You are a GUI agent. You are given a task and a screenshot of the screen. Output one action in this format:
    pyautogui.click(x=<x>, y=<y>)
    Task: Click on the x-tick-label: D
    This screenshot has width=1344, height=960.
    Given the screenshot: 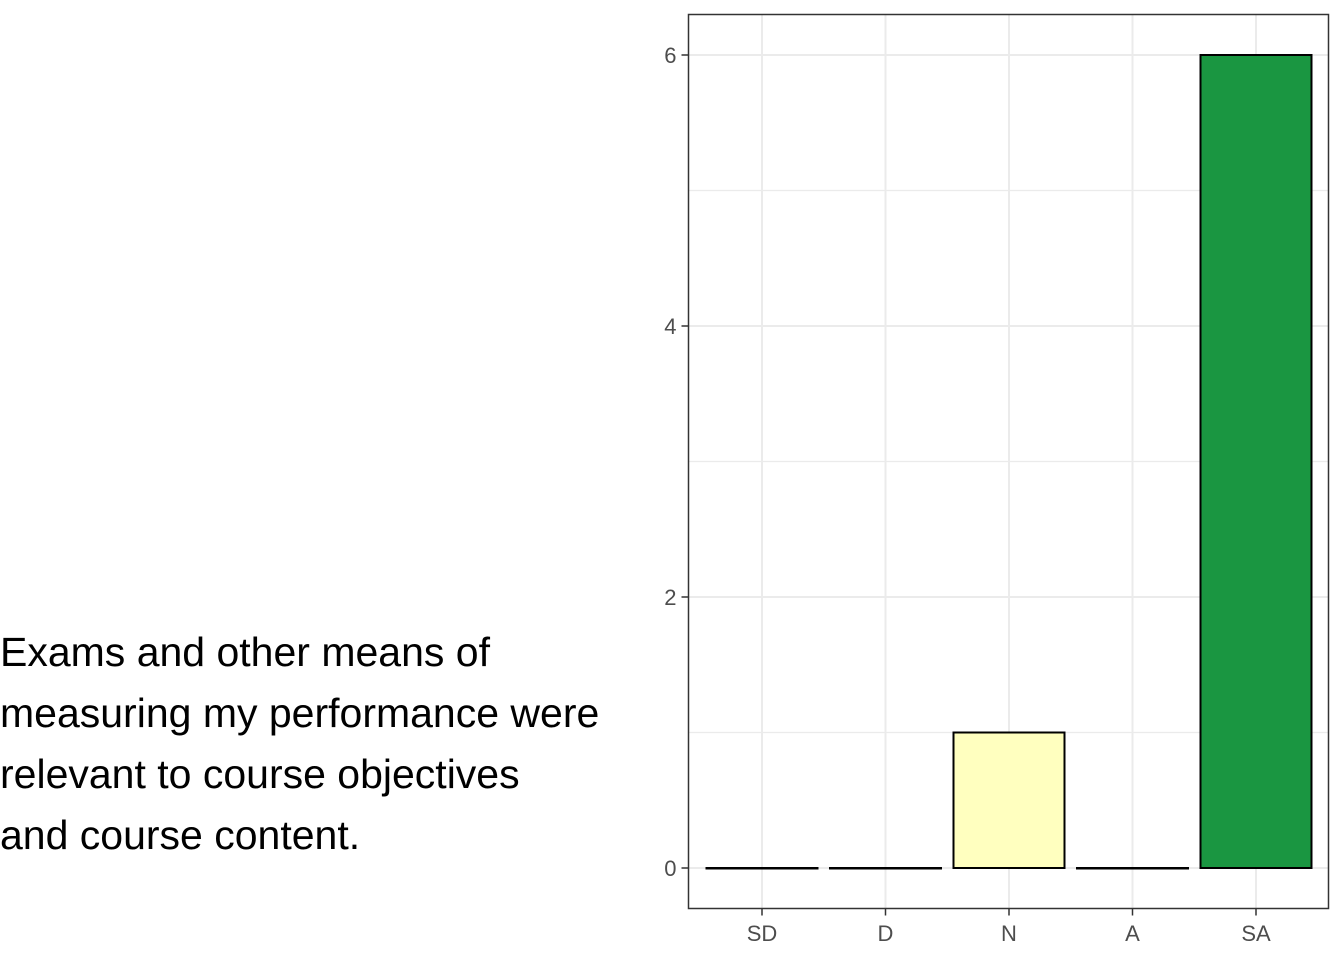 What is the action you would take?
    pyautogui.click(x=886, y=933)
    